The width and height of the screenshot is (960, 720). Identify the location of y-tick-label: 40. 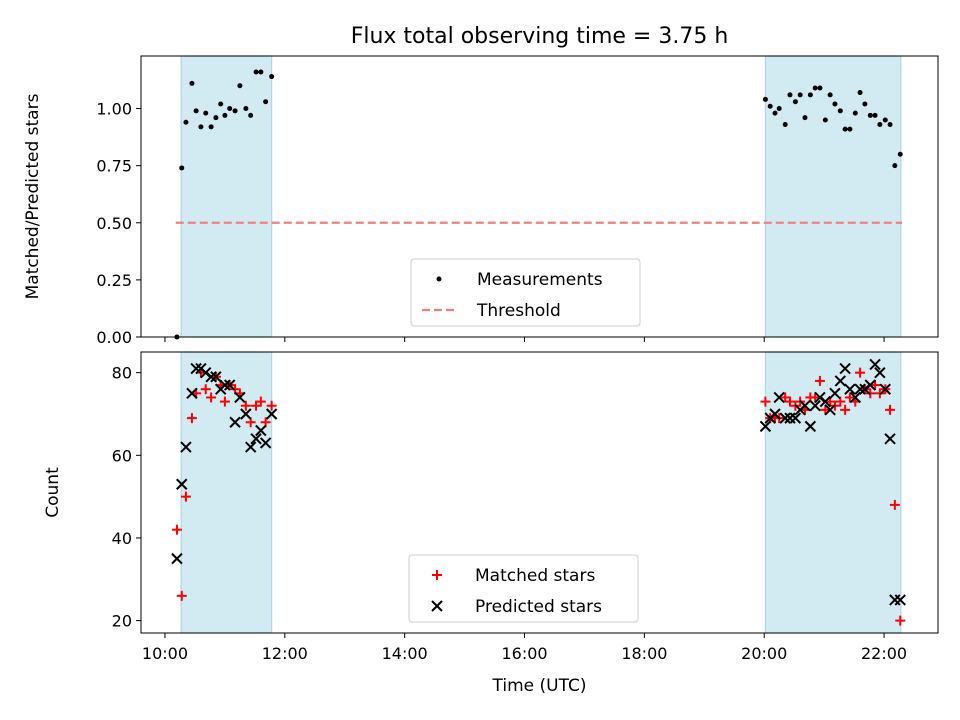
(122, 538).